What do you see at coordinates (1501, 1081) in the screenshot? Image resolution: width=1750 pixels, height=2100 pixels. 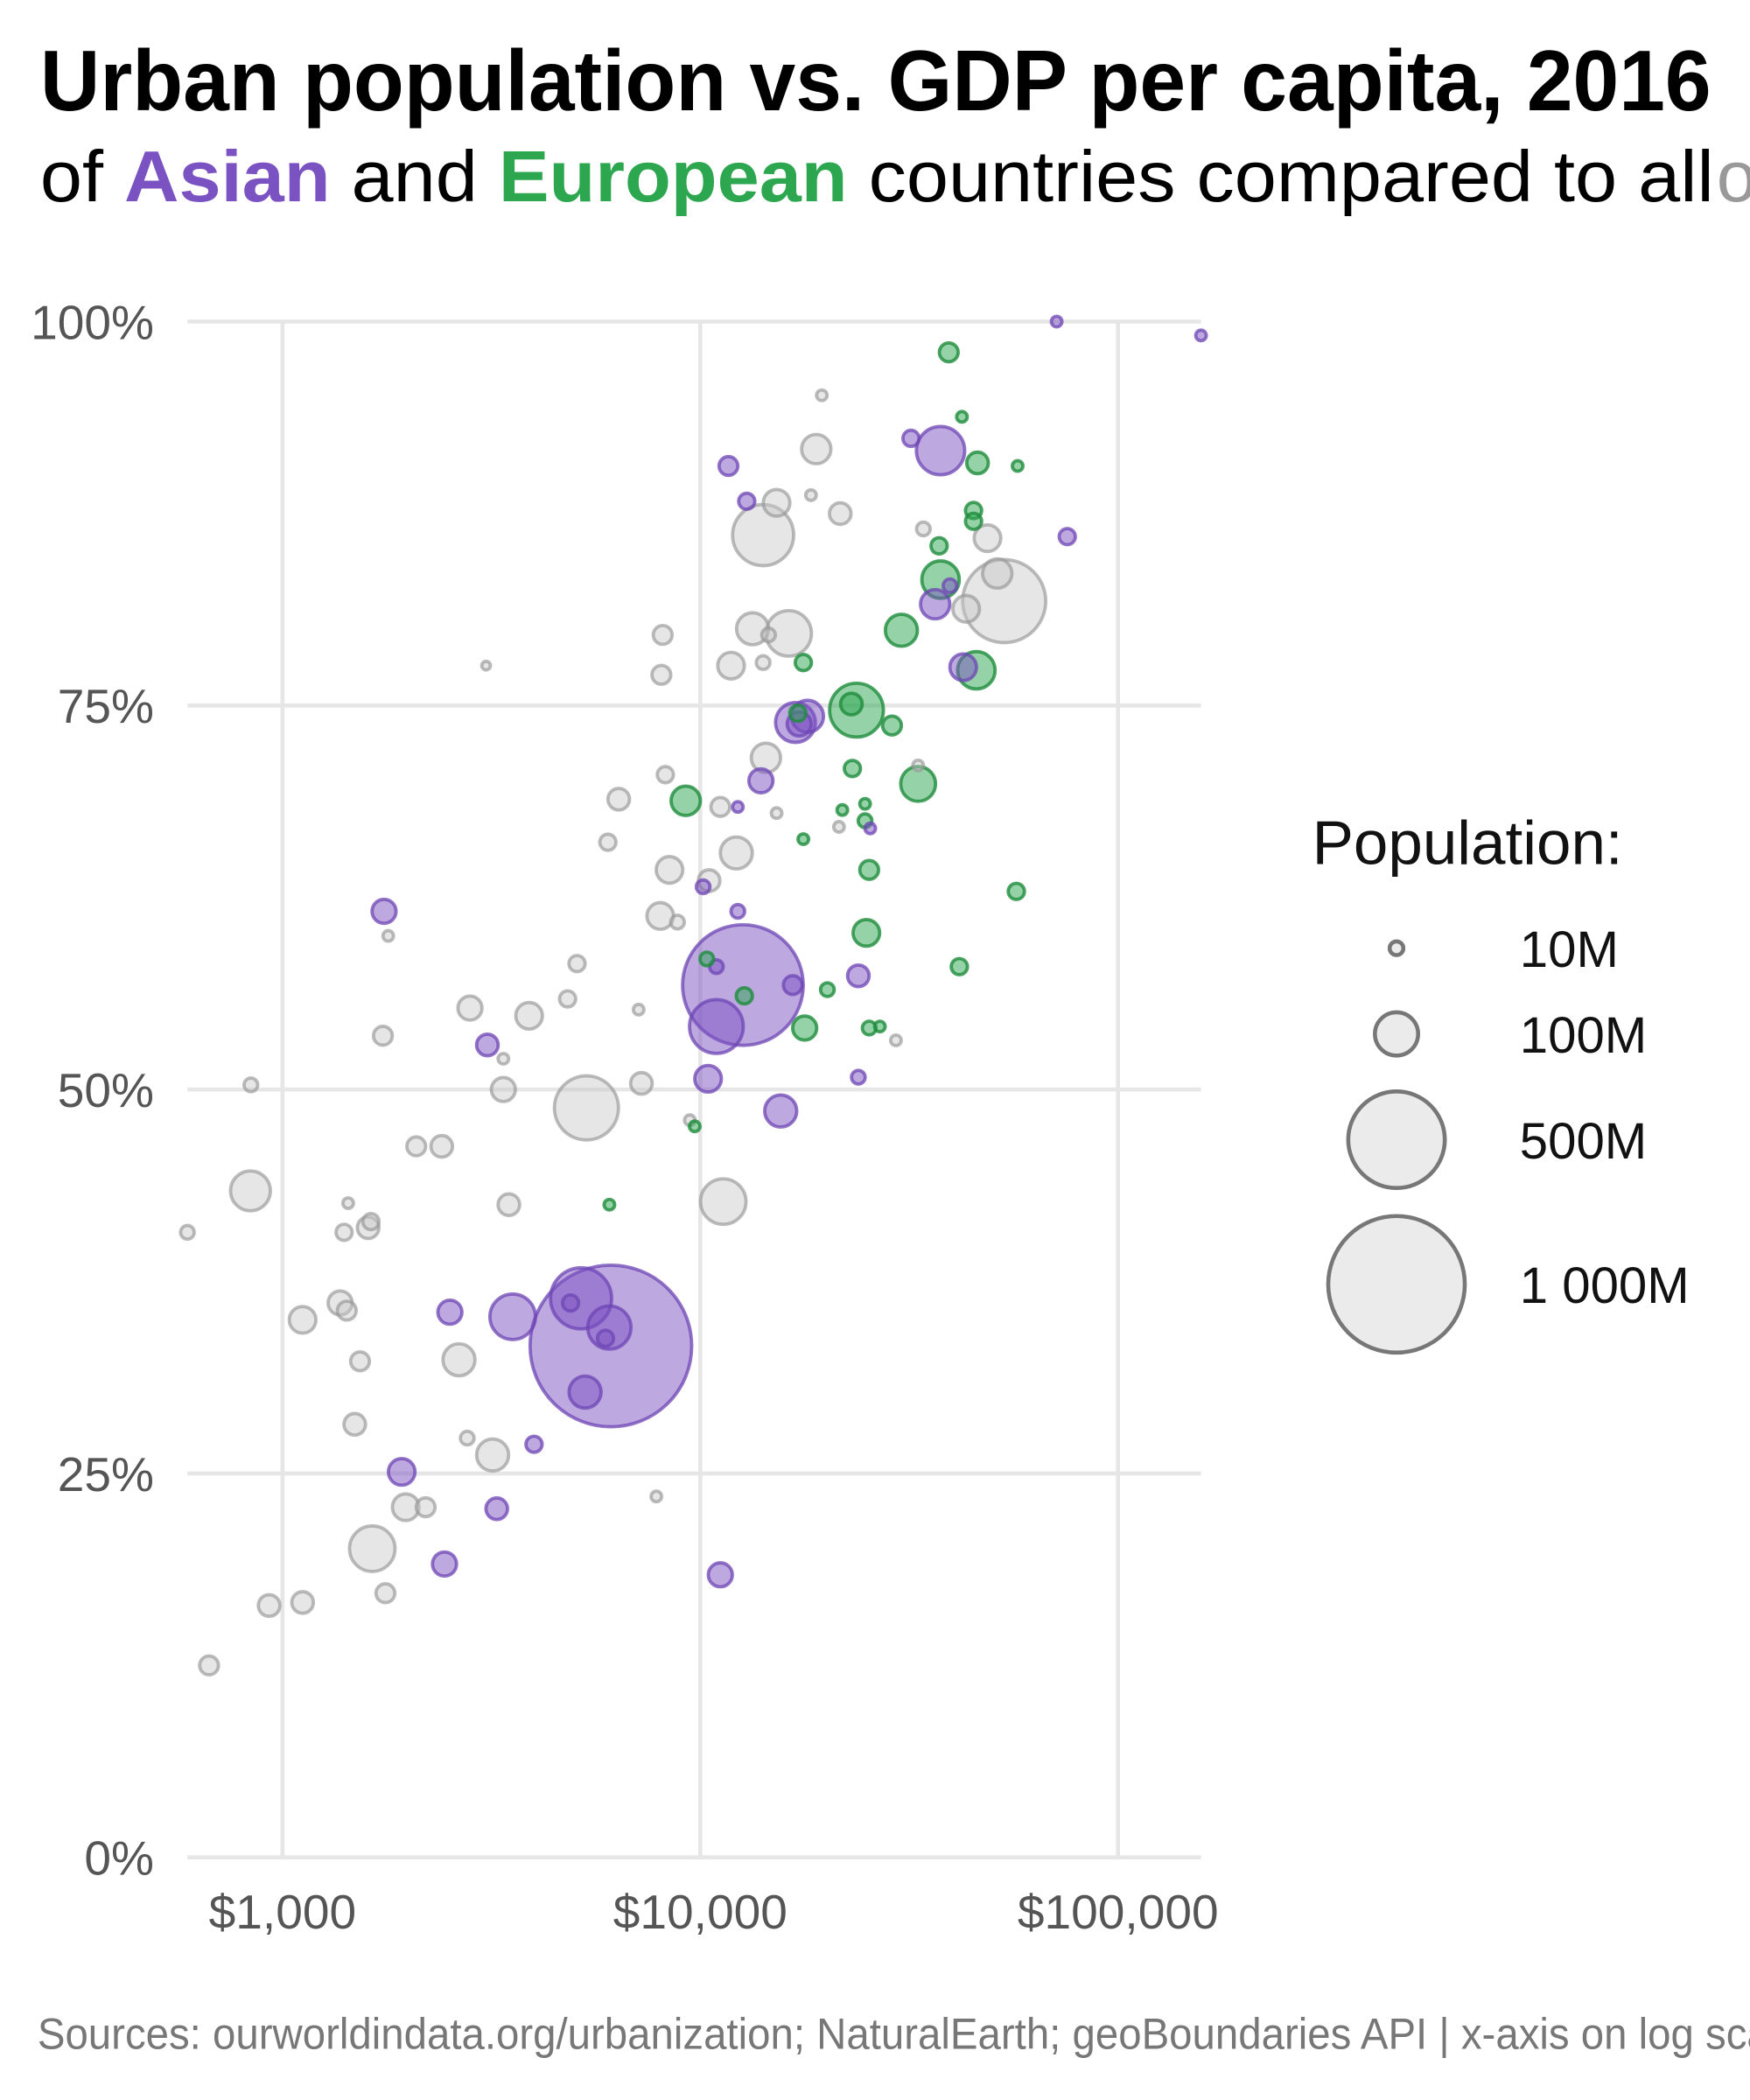 I see `legend: Population: 10M 100M 500M 1 000M` at bounding box center [1501, 1081].